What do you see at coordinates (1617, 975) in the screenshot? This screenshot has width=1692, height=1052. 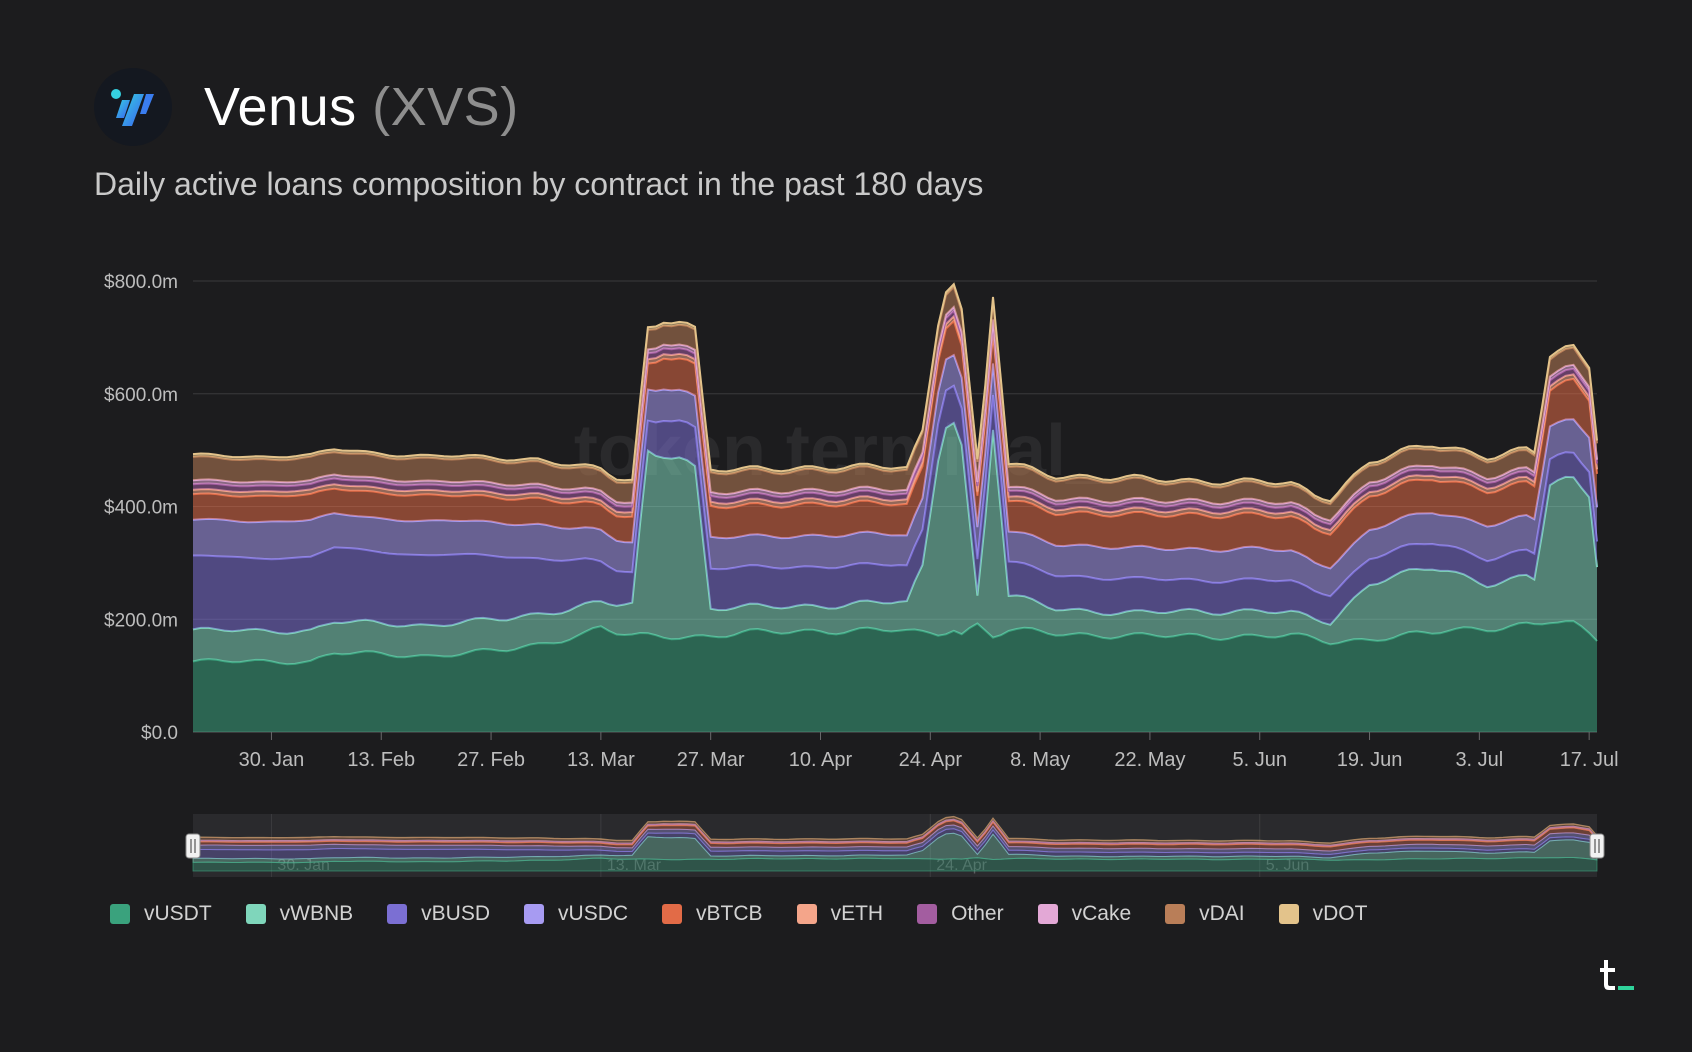 I see `token-terminal-logo-icon` at bounding box center [1617, 975].